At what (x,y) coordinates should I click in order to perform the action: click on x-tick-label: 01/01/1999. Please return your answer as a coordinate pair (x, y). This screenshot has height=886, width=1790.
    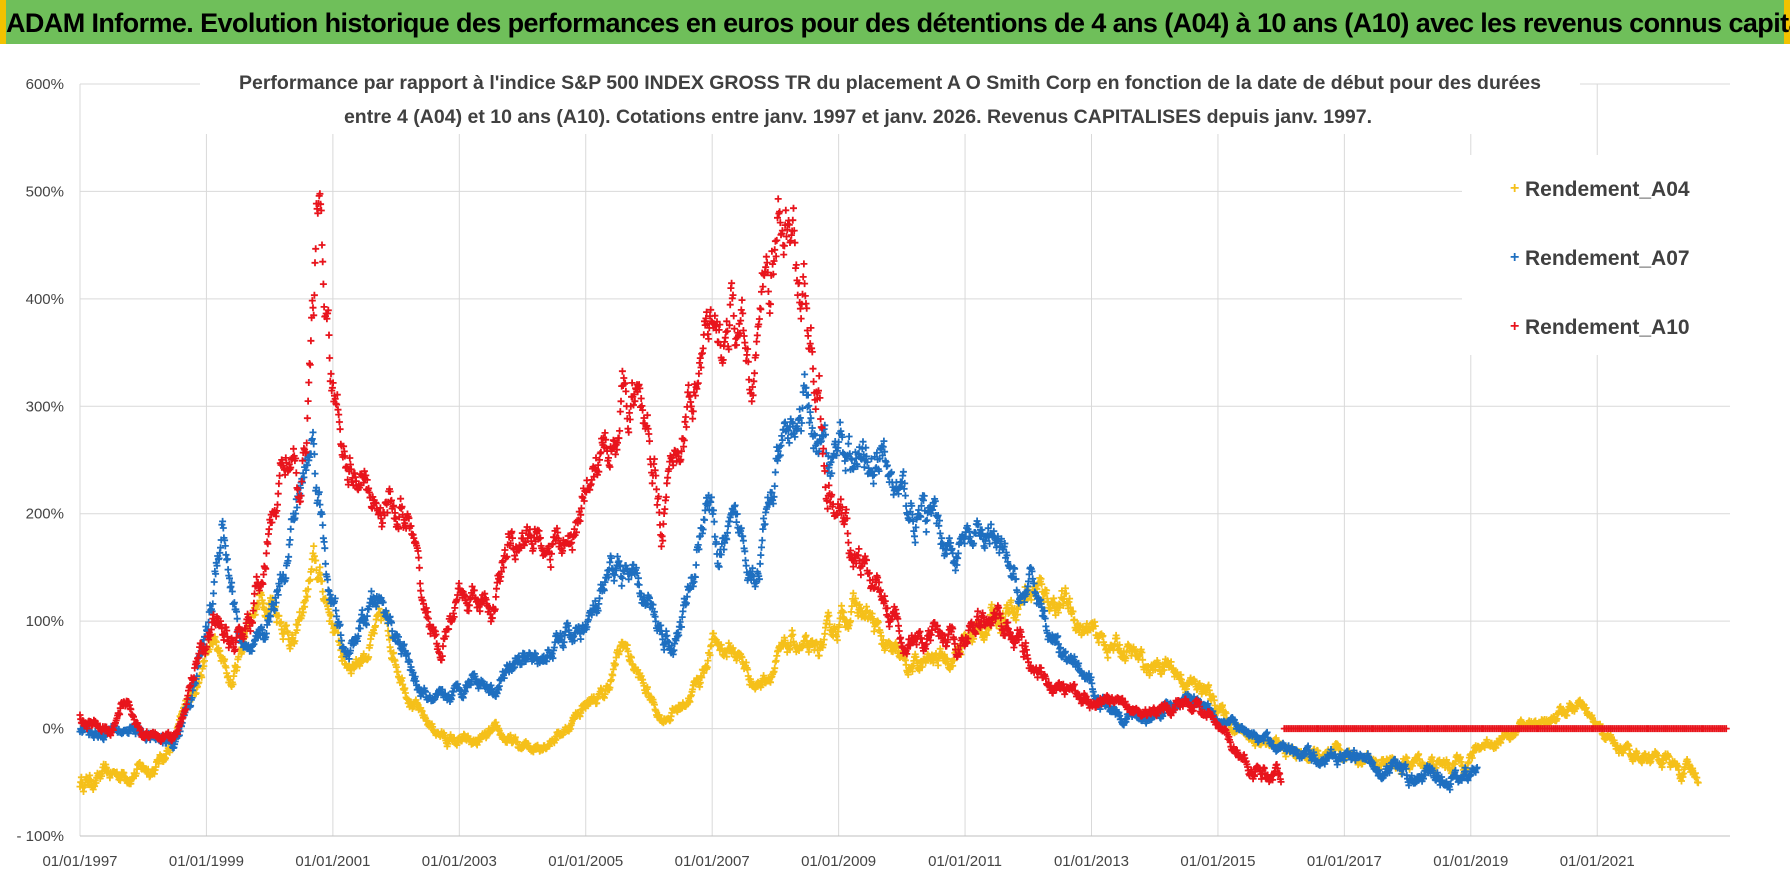
    Looking at the image, I should click on (206, 861).